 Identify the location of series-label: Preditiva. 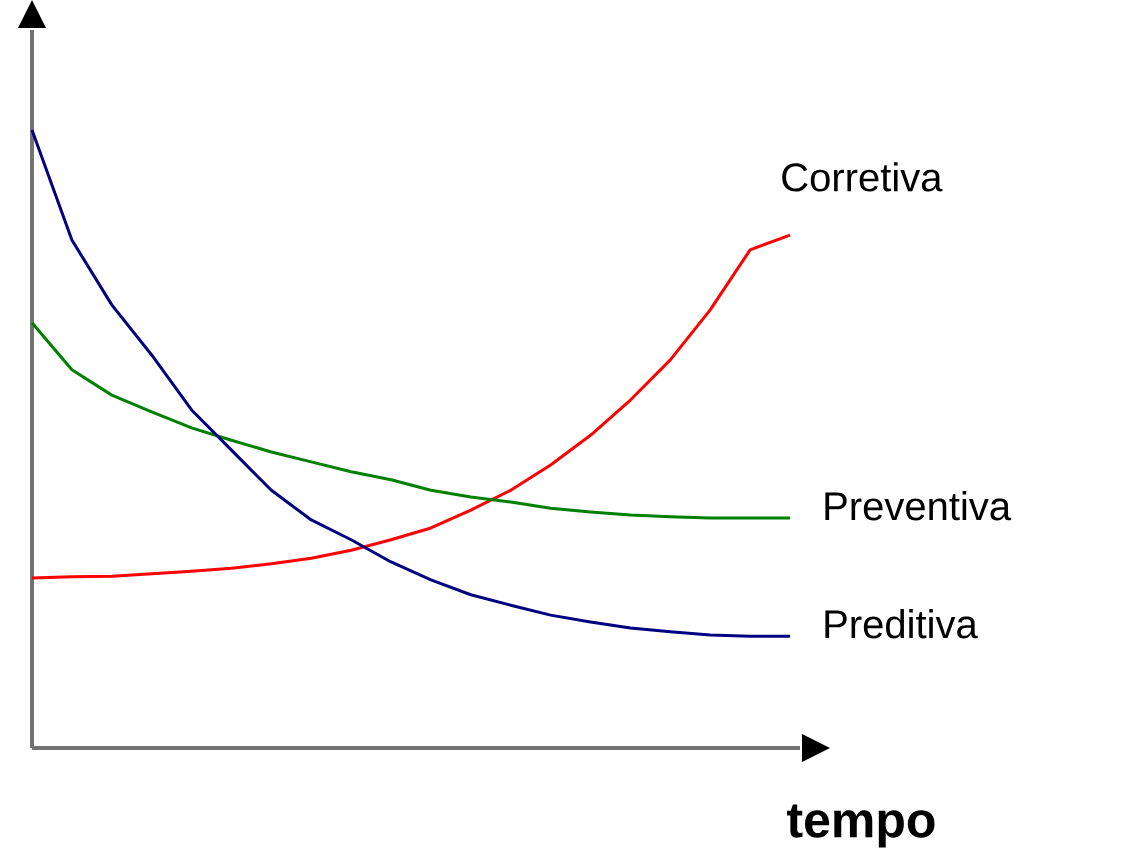
(901, 624).